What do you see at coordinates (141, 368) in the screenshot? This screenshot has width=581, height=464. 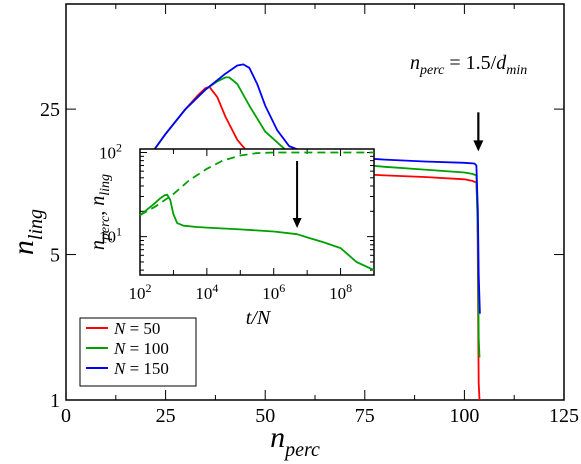 I see `legend-label: N = 150` at bounding box center [141, 368].